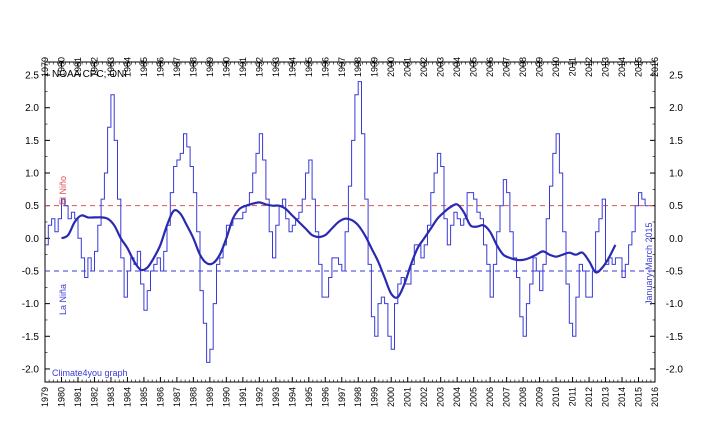 The width and height of the screenshot is (706, 440). What do you see at coordinates (675, 304) in the screenshot?
I see `y-tick-label-right: -1.0` at bounding box center [675, 304].